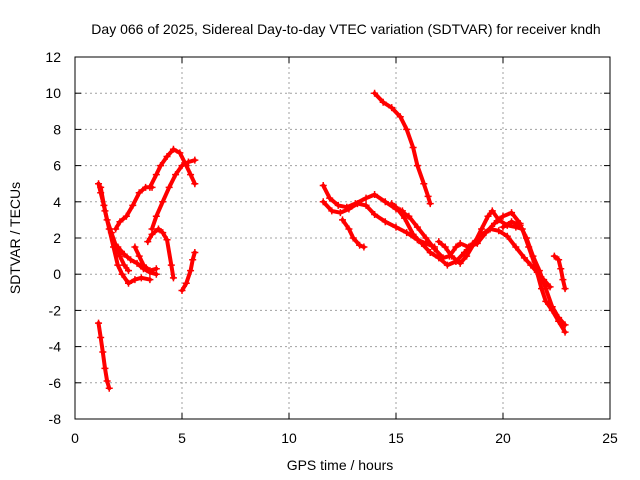  Describe the element at coordinates (289, 438) in the screenshot. I see `x-tick-label: 10` at that location.